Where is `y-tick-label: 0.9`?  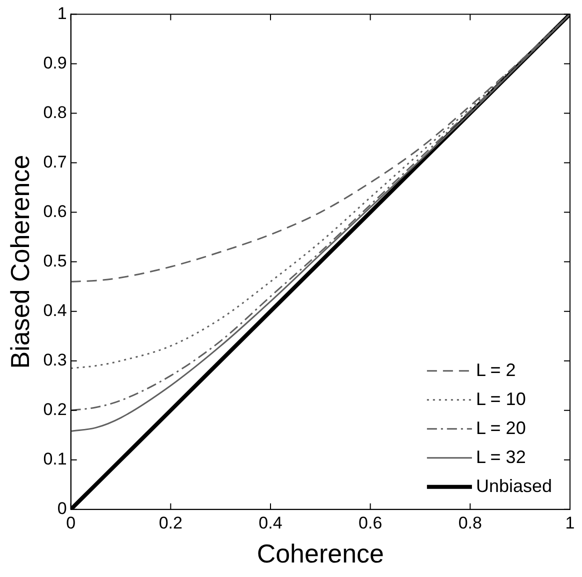
y-tick-label: 0.9 is located at coordinates (55, 62).